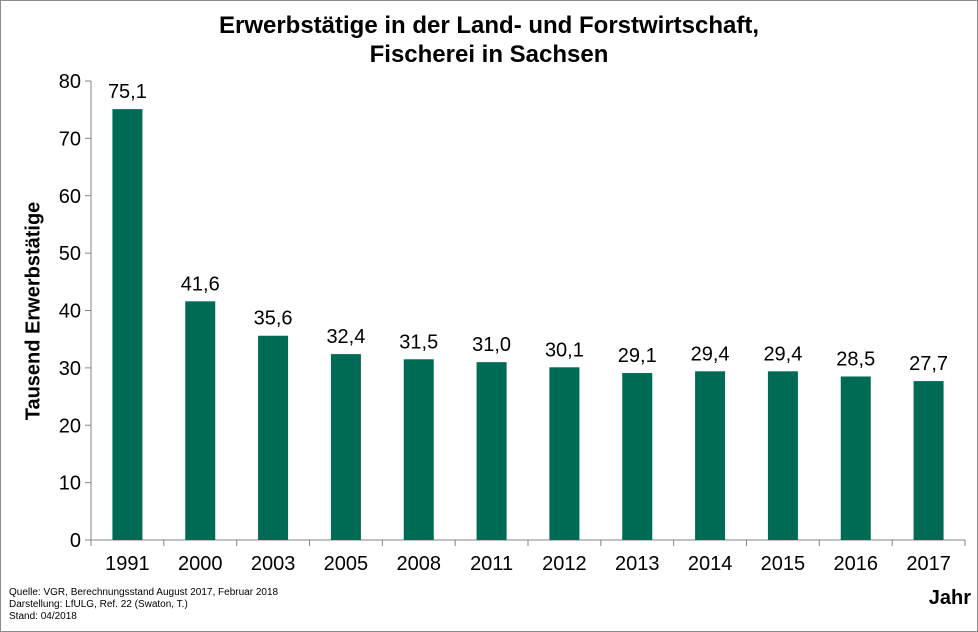 Image resolution: width=978 pixels, height=632 pixels. What do you see at coordinates (70, 197) in the screenshot?
I see `y-tick-label: 60` at bounding box center [70, 197].